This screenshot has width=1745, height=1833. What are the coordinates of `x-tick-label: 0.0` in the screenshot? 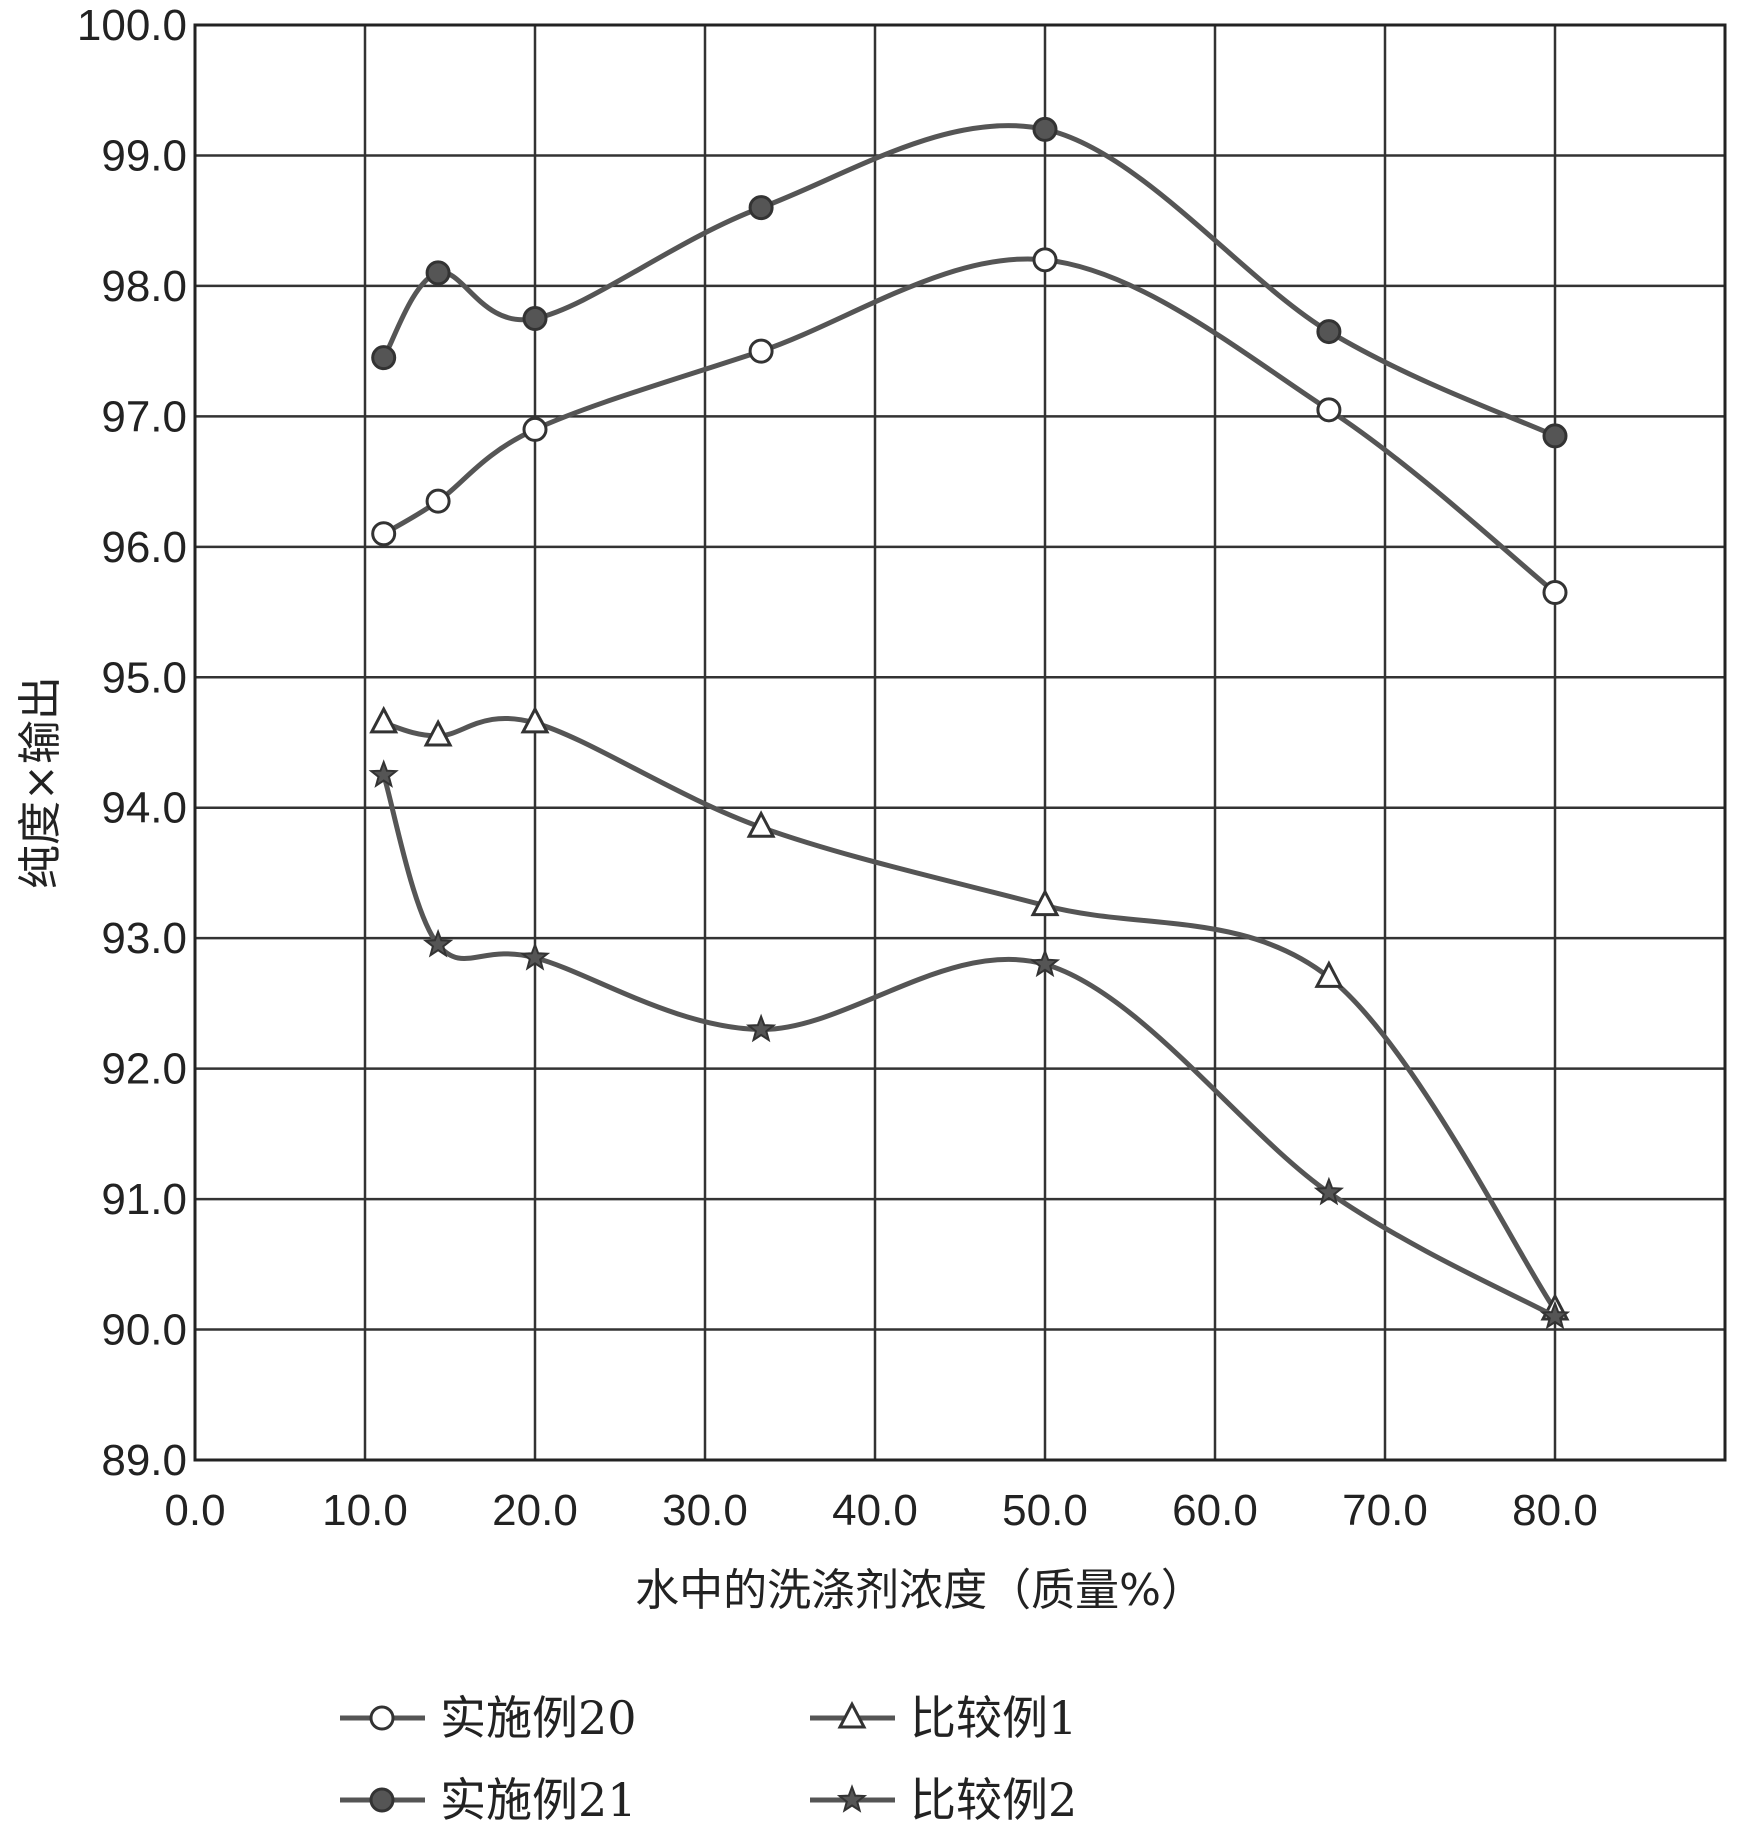 It's located at (194, 1510).